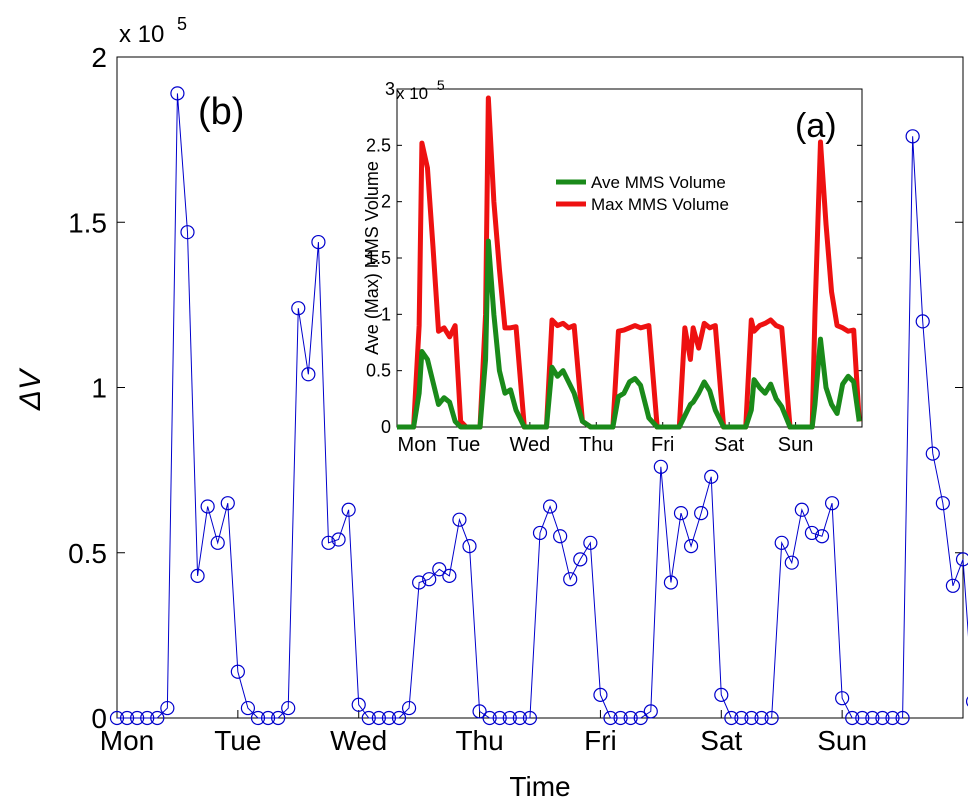 This screenshot has height=803, width=968. What do you see at coordinates (417, 445) in the screenshot?
I see `inset-x-tick-label: Mon` at bounding box center [417, 445].